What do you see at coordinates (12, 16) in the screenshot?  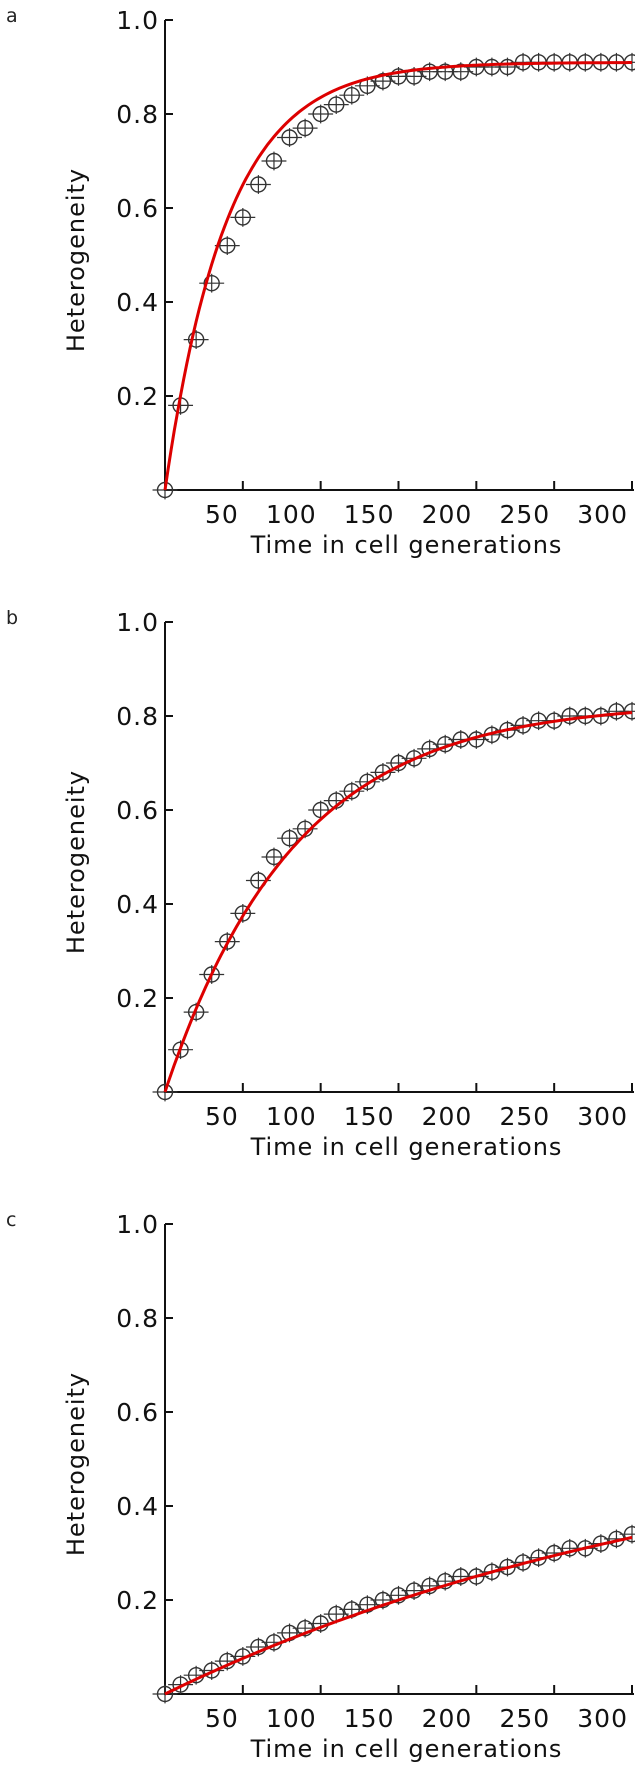 I see `panel-letter-a: a` at bounding box center [12, 16].